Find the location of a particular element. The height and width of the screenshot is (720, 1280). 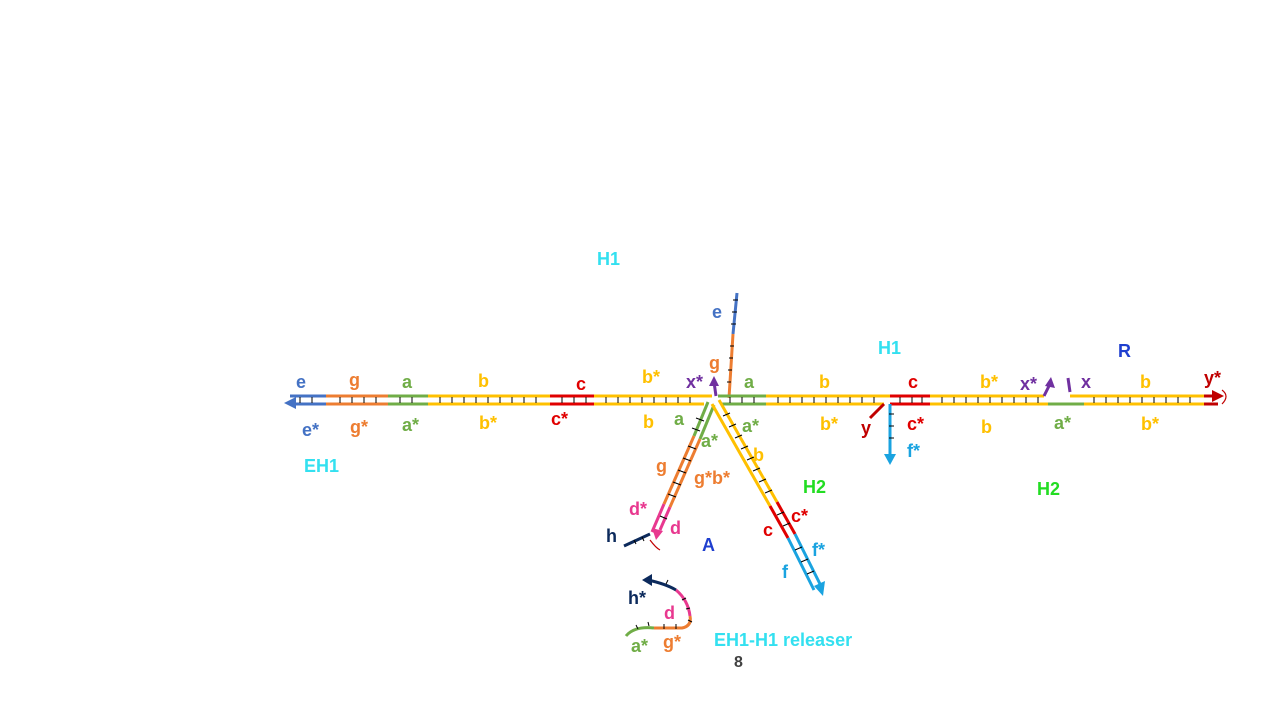

page-number: 8 is located at coordinates (738, 662).